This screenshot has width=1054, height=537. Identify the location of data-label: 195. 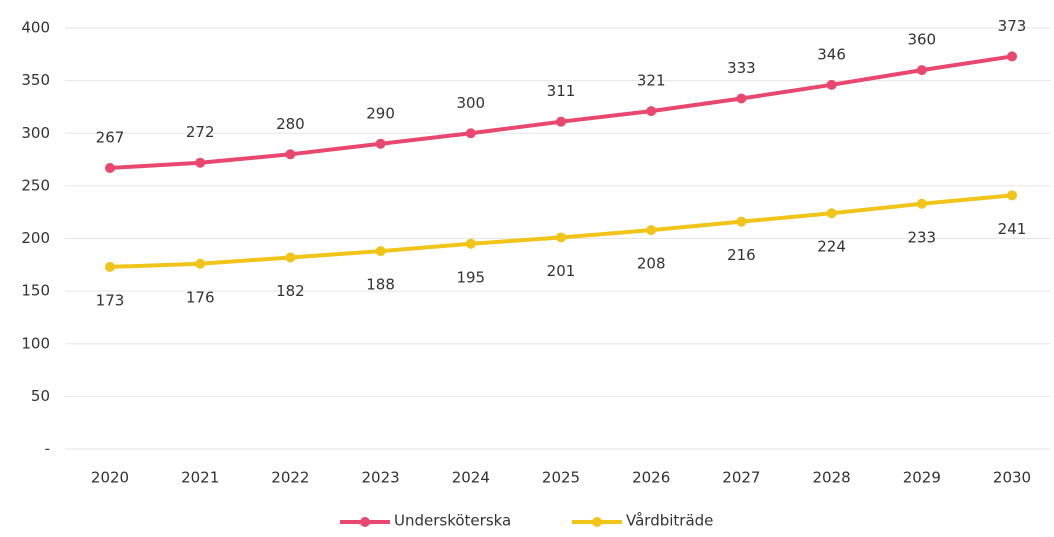
(470, 277).